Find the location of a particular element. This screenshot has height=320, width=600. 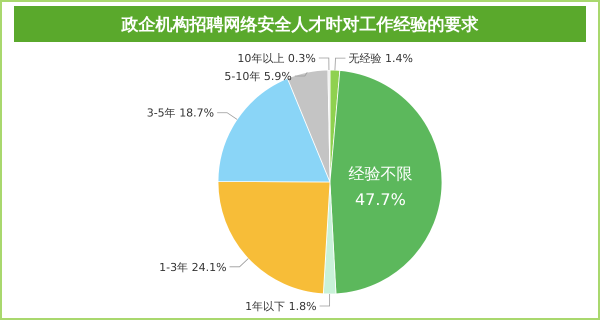

slice-label: 5-10年 is located at coordinates (244, 77).